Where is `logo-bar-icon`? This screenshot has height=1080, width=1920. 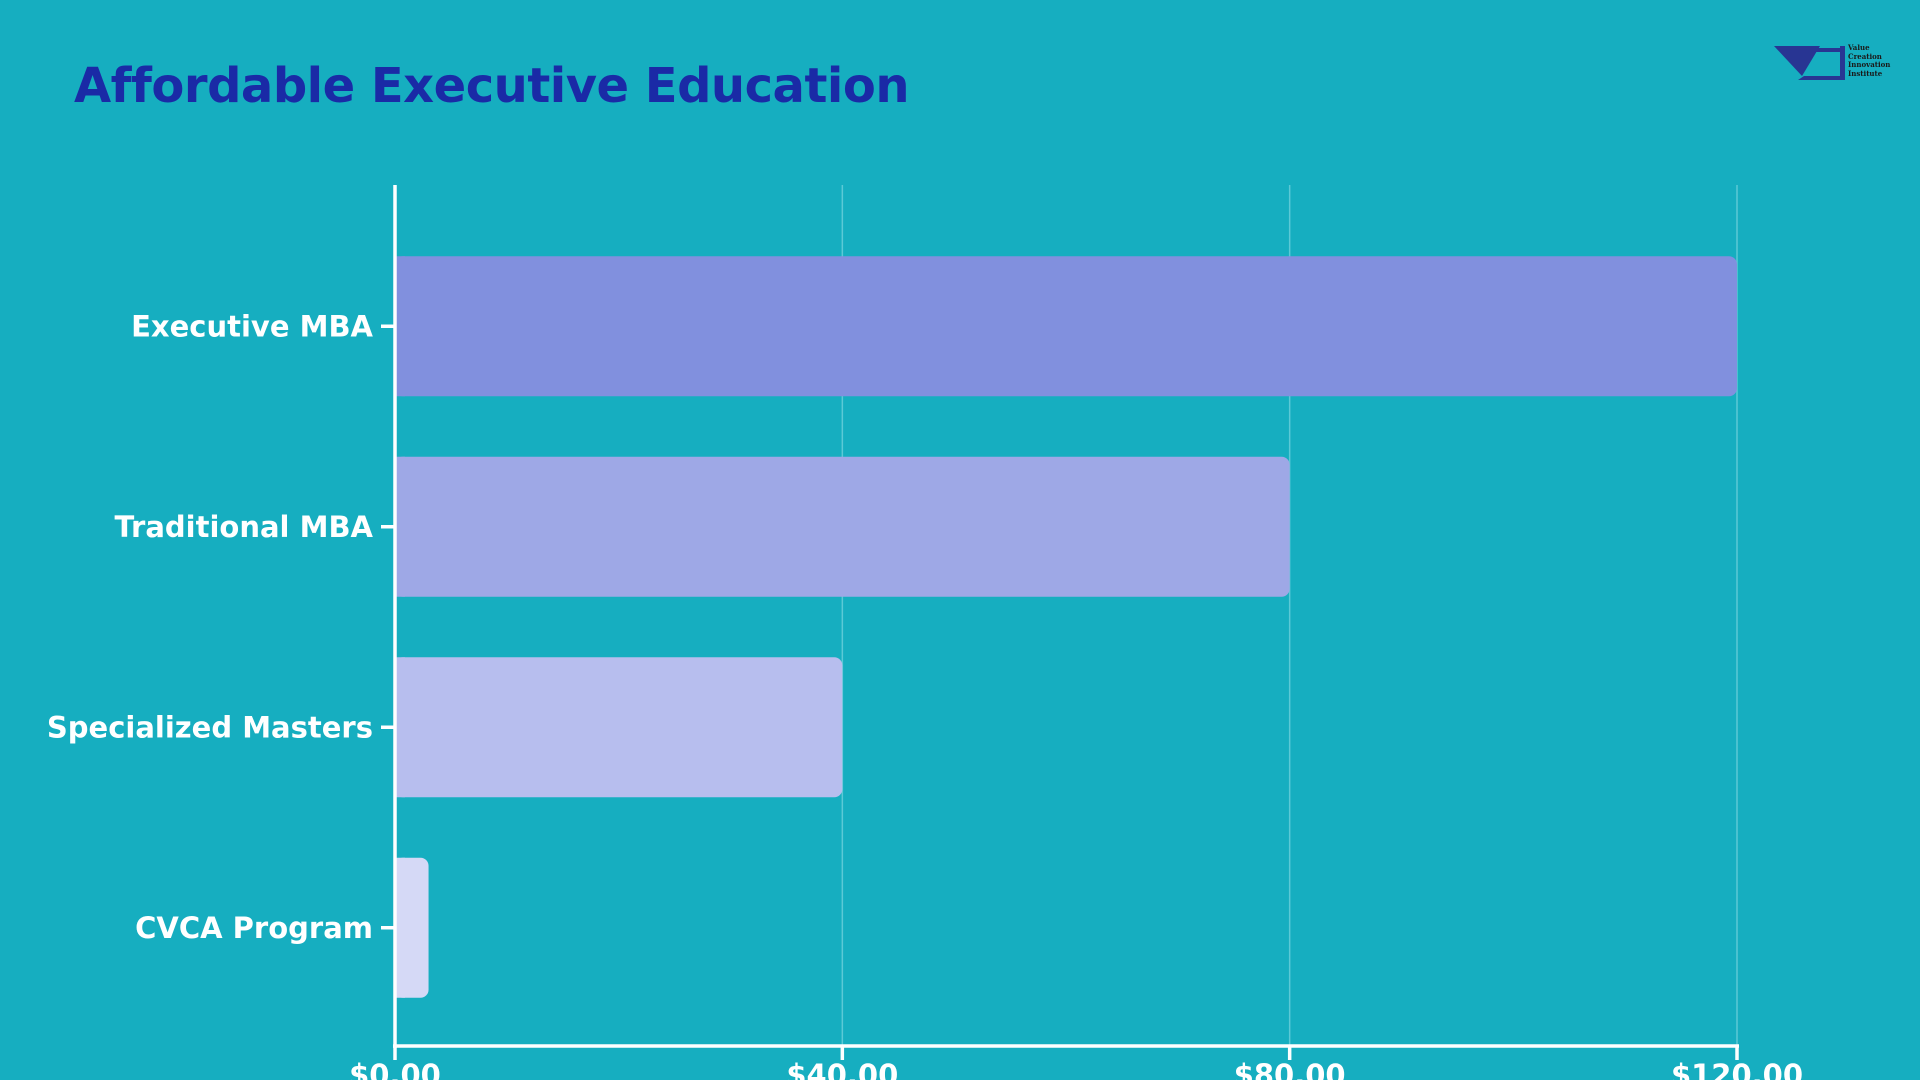 logo-bar-icon is located at coordinates (1827, 50).